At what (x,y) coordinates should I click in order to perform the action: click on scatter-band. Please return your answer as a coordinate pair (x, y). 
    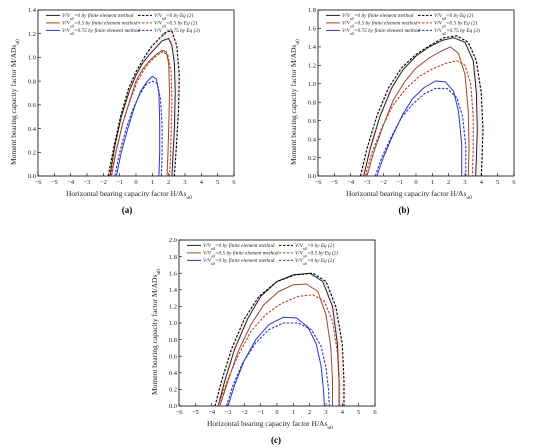
    Looking at the image, I should click on (421, 105).